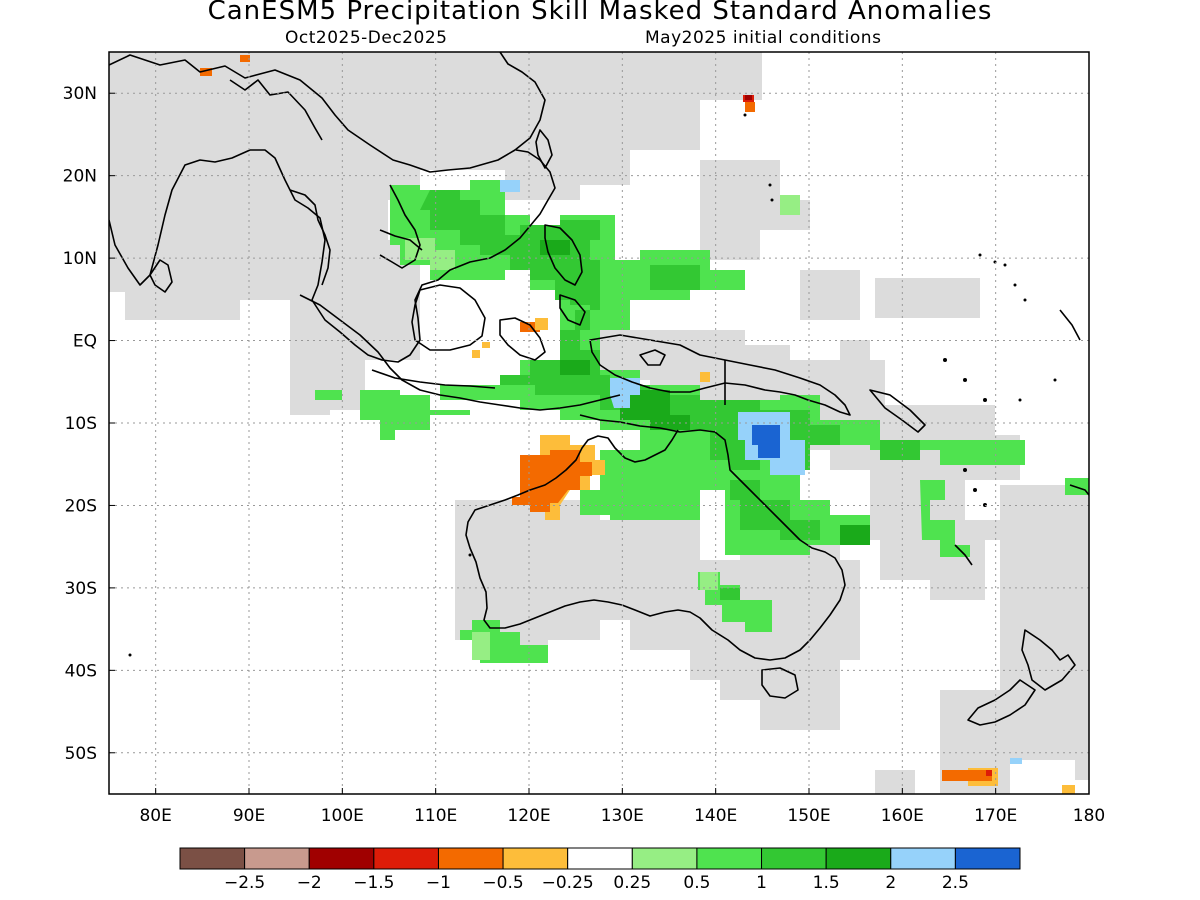 Image resolution: width=1200 pixels, height=900 pixels. Describe the element at coordinates (249, 816) in the screenshot. I see `longitude-label: 90E` at that location.